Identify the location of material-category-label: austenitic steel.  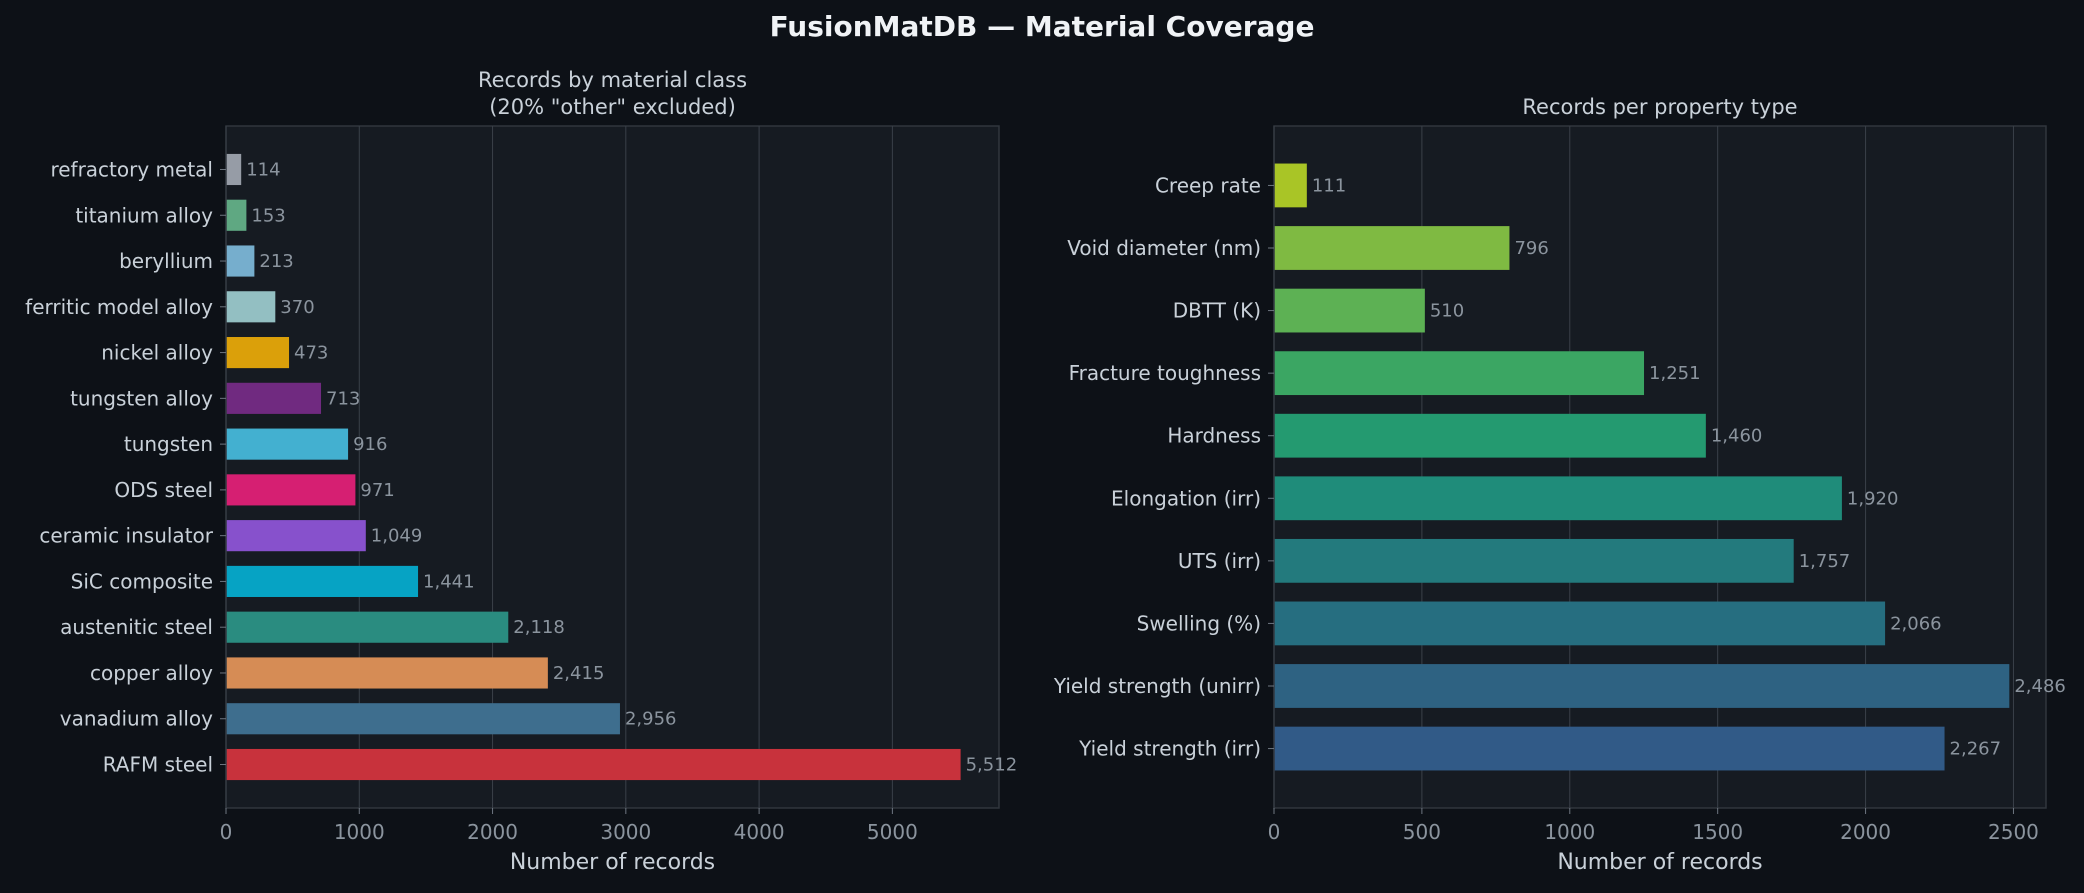
(136, 627).